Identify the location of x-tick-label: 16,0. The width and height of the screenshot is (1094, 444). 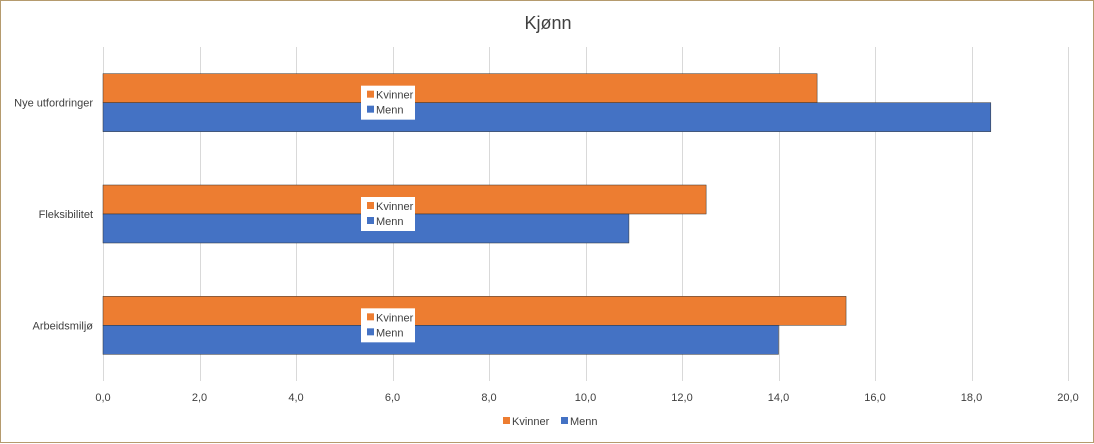
(874, 398).